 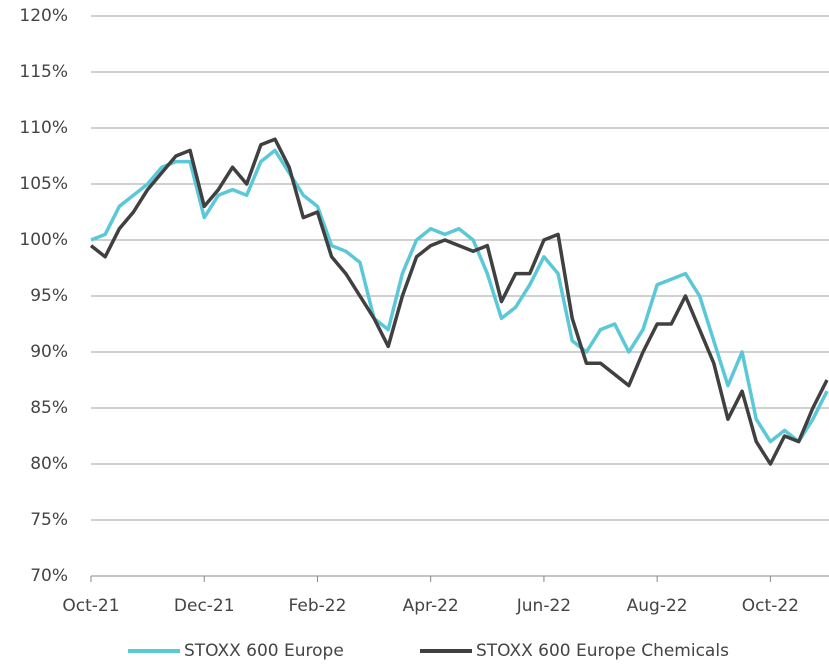 I want to click on y-tick-label: 95%, so click(x=49, y=296).